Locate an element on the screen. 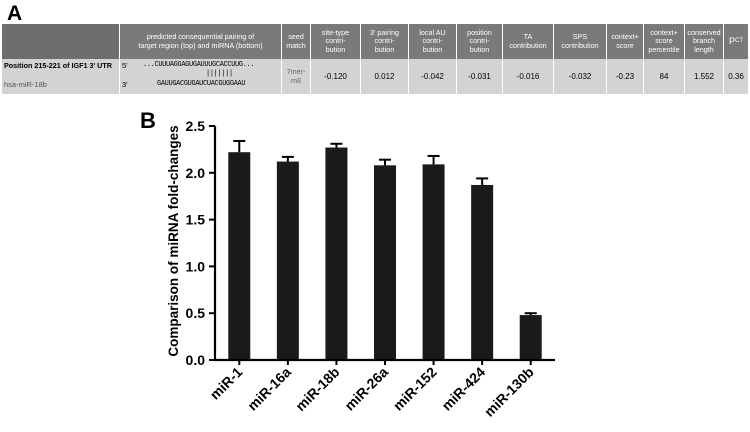  x-tick-label: miR-1 is located at coordinates (226, 383).